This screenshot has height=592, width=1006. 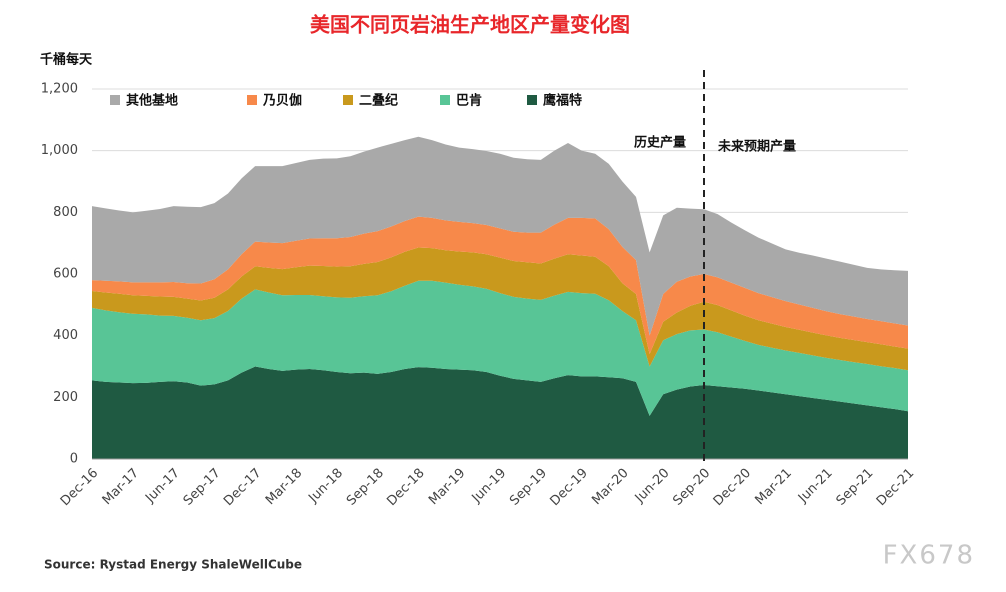 What do you see at coordinates (568, 487) in the screenshot?
I see `x-tick-label: Dec-19` at bounding box center [568, 487].